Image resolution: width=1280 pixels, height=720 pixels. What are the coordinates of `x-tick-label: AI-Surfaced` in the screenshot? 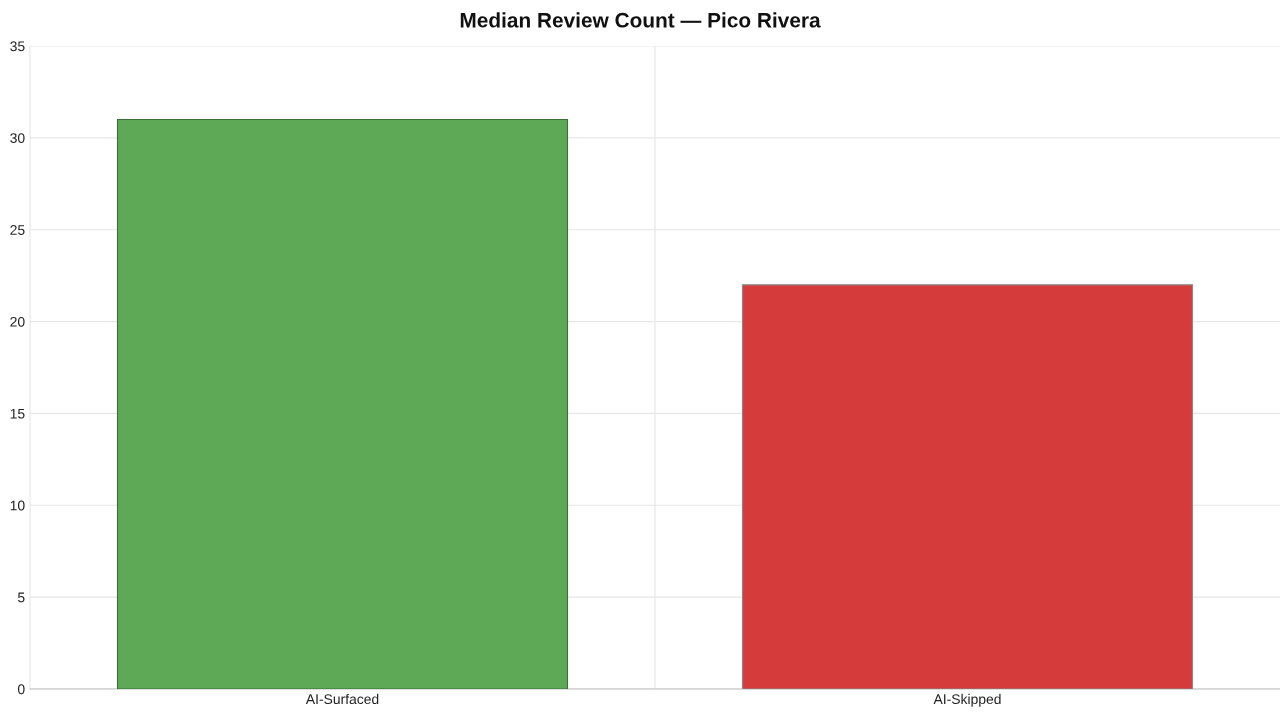 It's located at (342, 699).